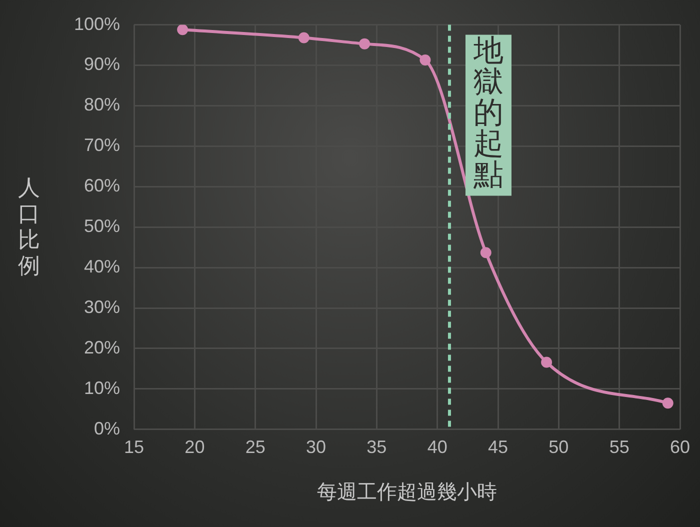  I want to click on x-tick-label: 25, so click(255, 447).